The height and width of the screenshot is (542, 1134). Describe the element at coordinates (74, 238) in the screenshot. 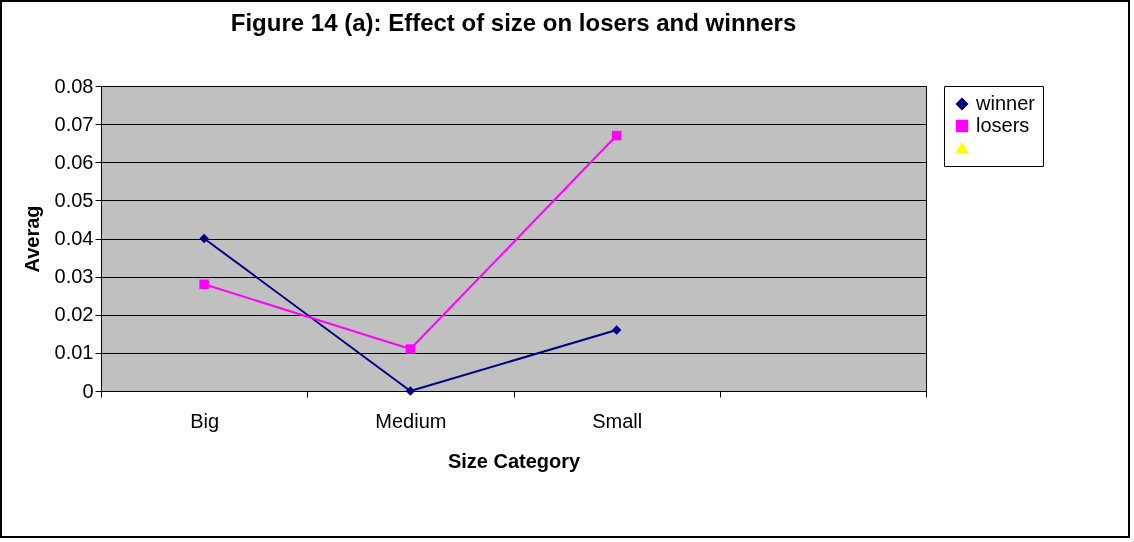

I see `y-tick-label: 0.04` at that location.